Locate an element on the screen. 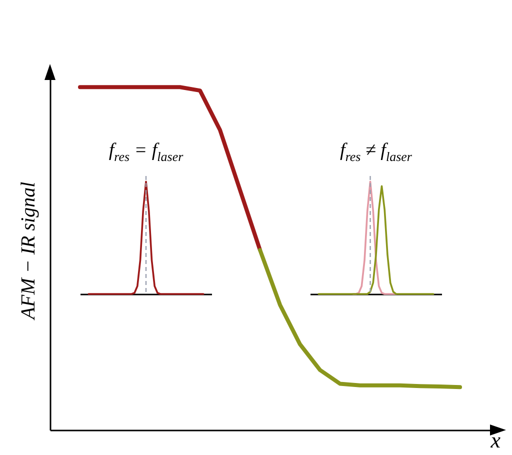 The width and height of the screenshot is (512, 455). x-axis-title: x is located at coordinates (495, 440).